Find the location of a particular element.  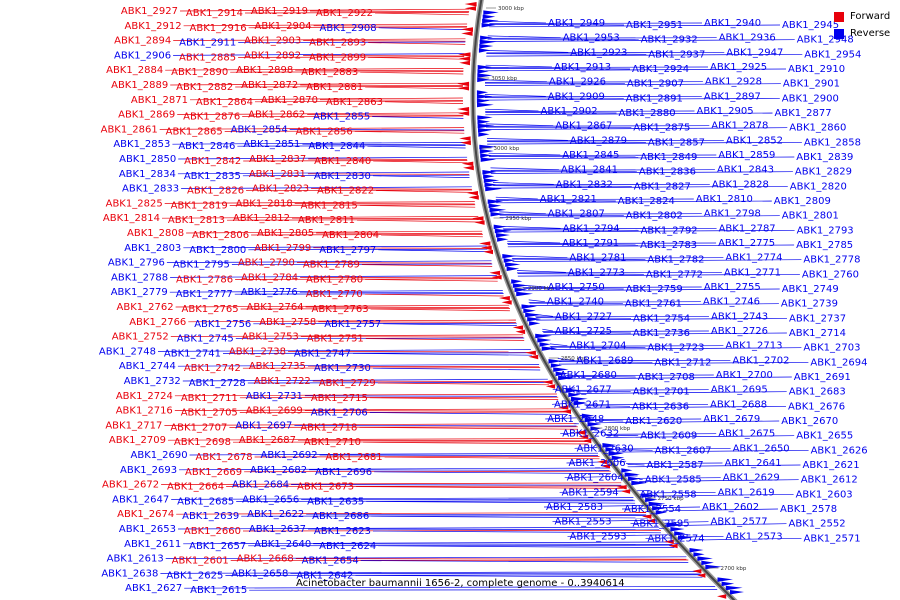

gene-label: ABK1_2668 is located at coordinates (265, 559).